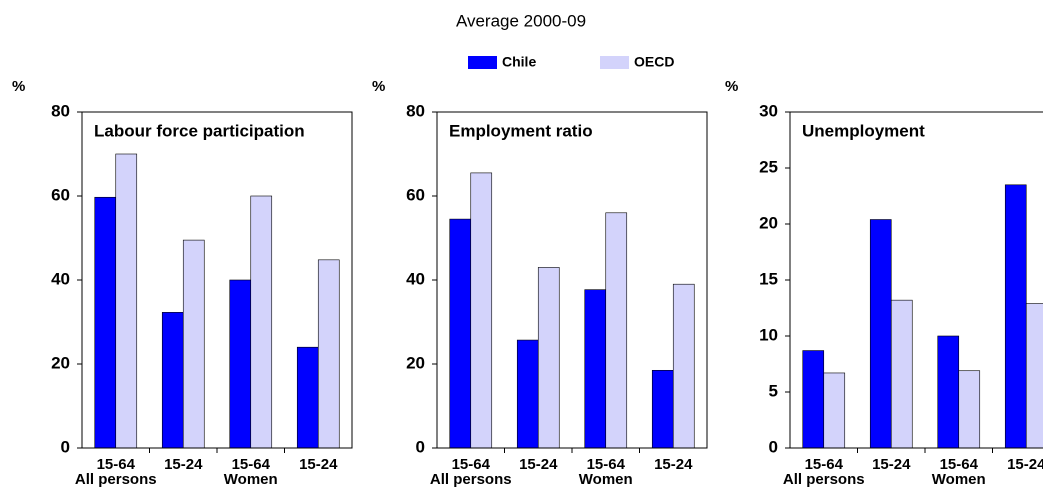 This screenshot has width=1043, height=488. What do you see at coordinates (521, 20) in the screenshot?
I see `page-title: Average 2000-09` at bounding box center [521, 20].